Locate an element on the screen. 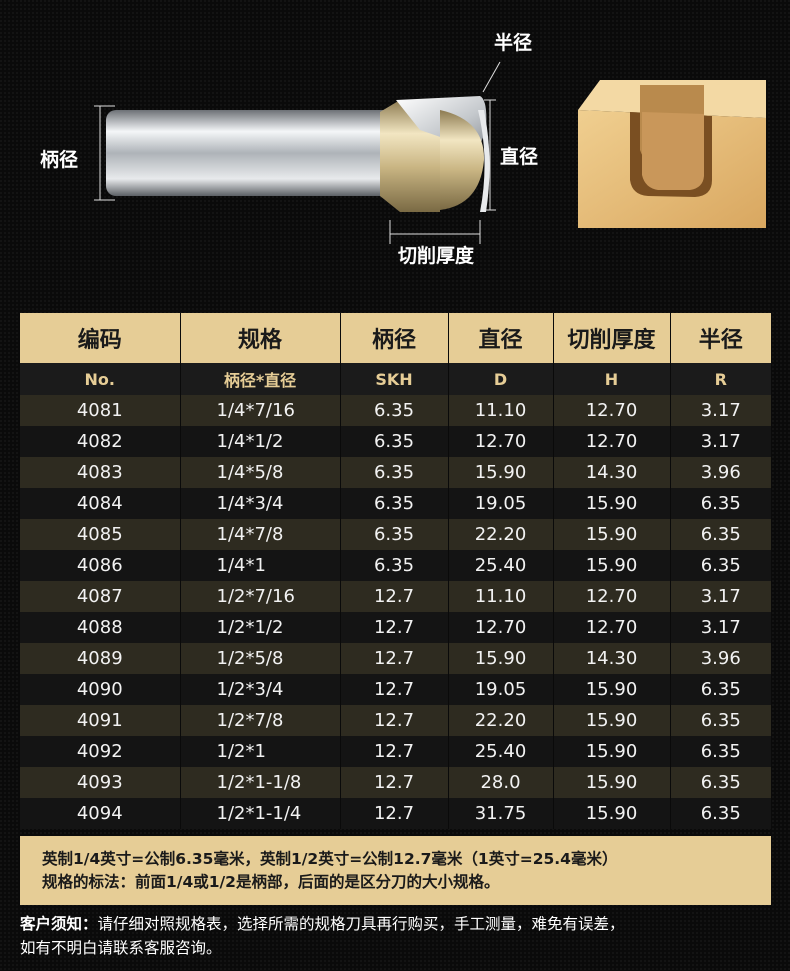 Image resolution: width=790 pixels, height=971 pixels. diameter-label: 直径 is located at coordinates (519, 157).